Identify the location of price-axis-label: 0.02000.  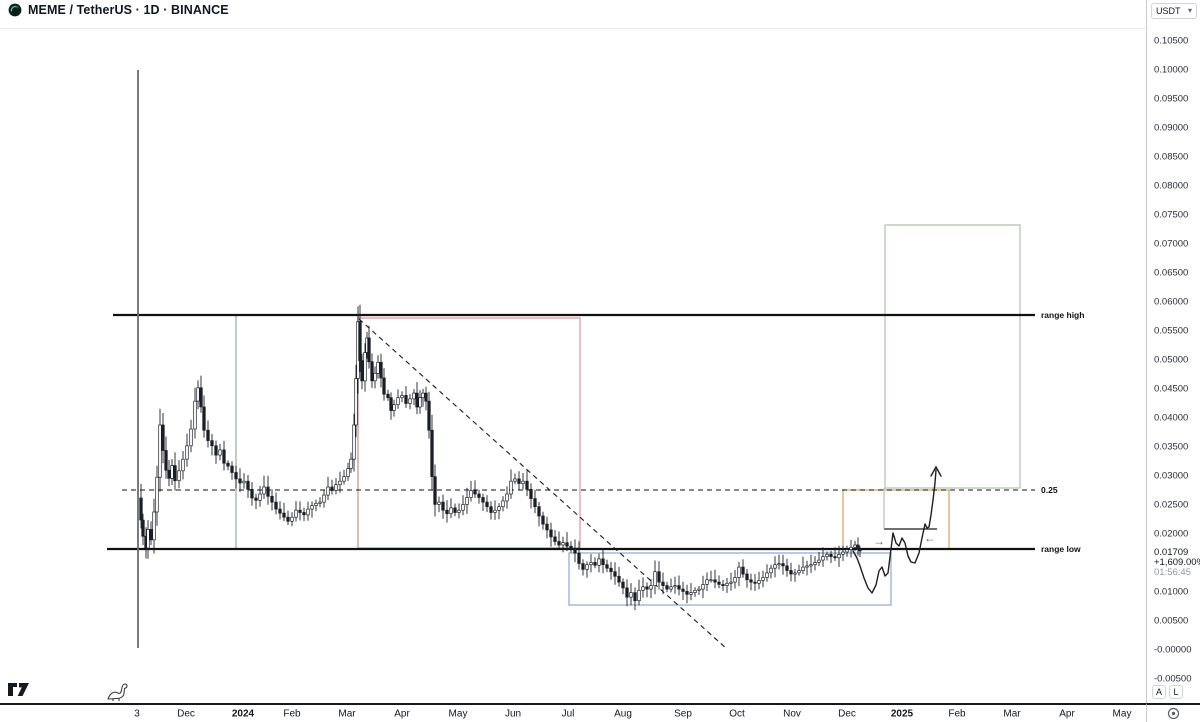
(1171, 534).